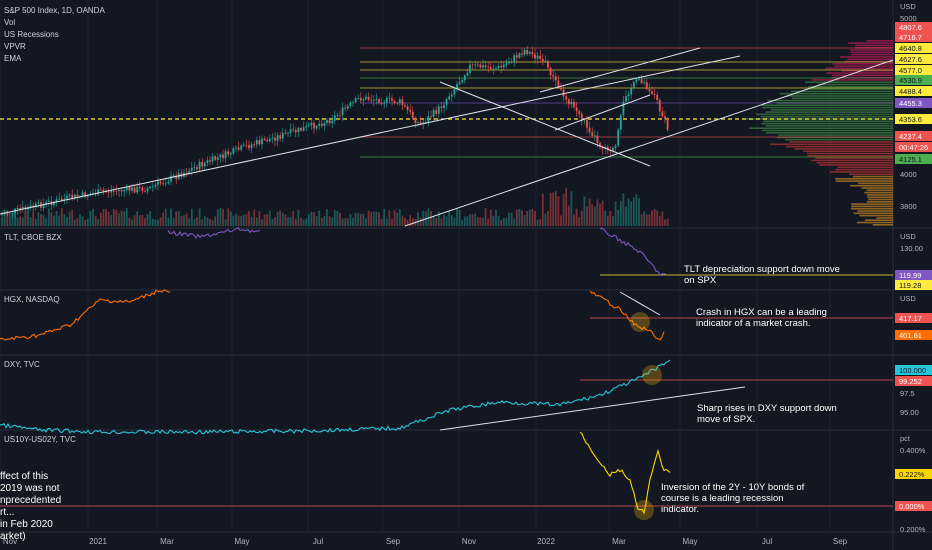 This screenshot has height=550, width=932. Describe the element at coordinates (602, 112) in the screenshot. I see `trendline` at that location.